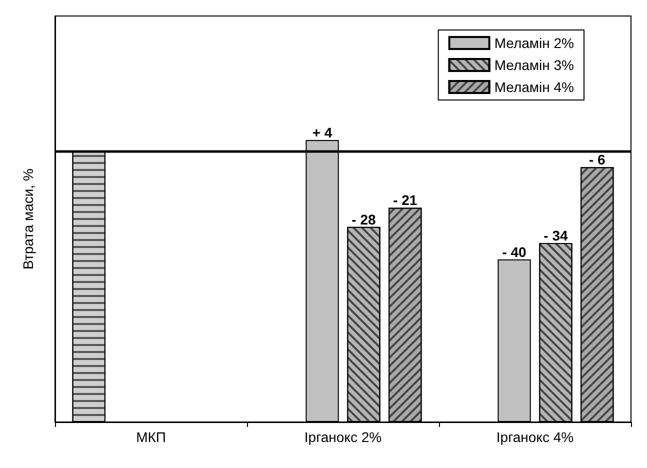  I want to click on x-tick-label: МКП, so click(151, 437).